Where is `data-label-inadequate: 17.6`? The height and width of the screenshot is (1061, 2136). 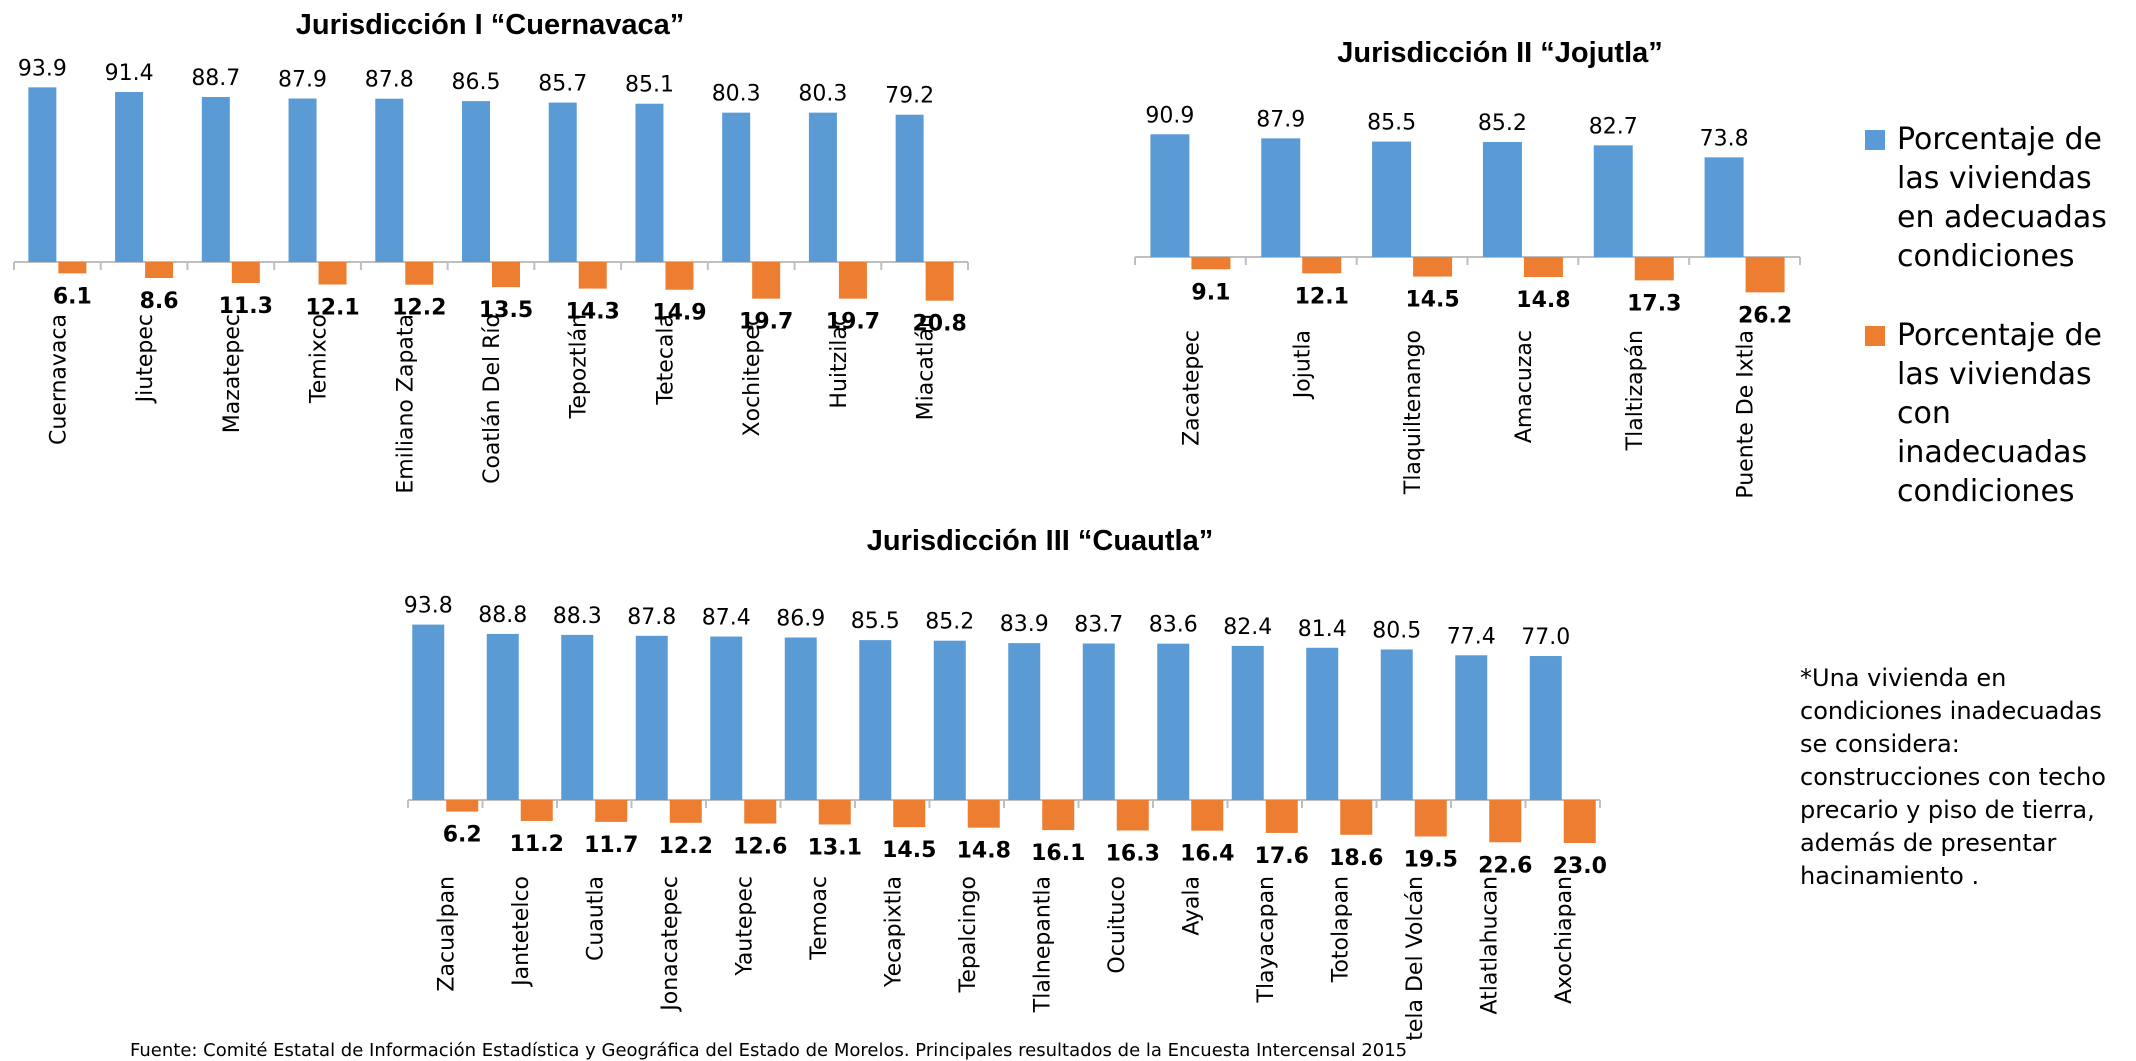
data-label-inadequate: 17.6 is located at coordinates (1282, 856).